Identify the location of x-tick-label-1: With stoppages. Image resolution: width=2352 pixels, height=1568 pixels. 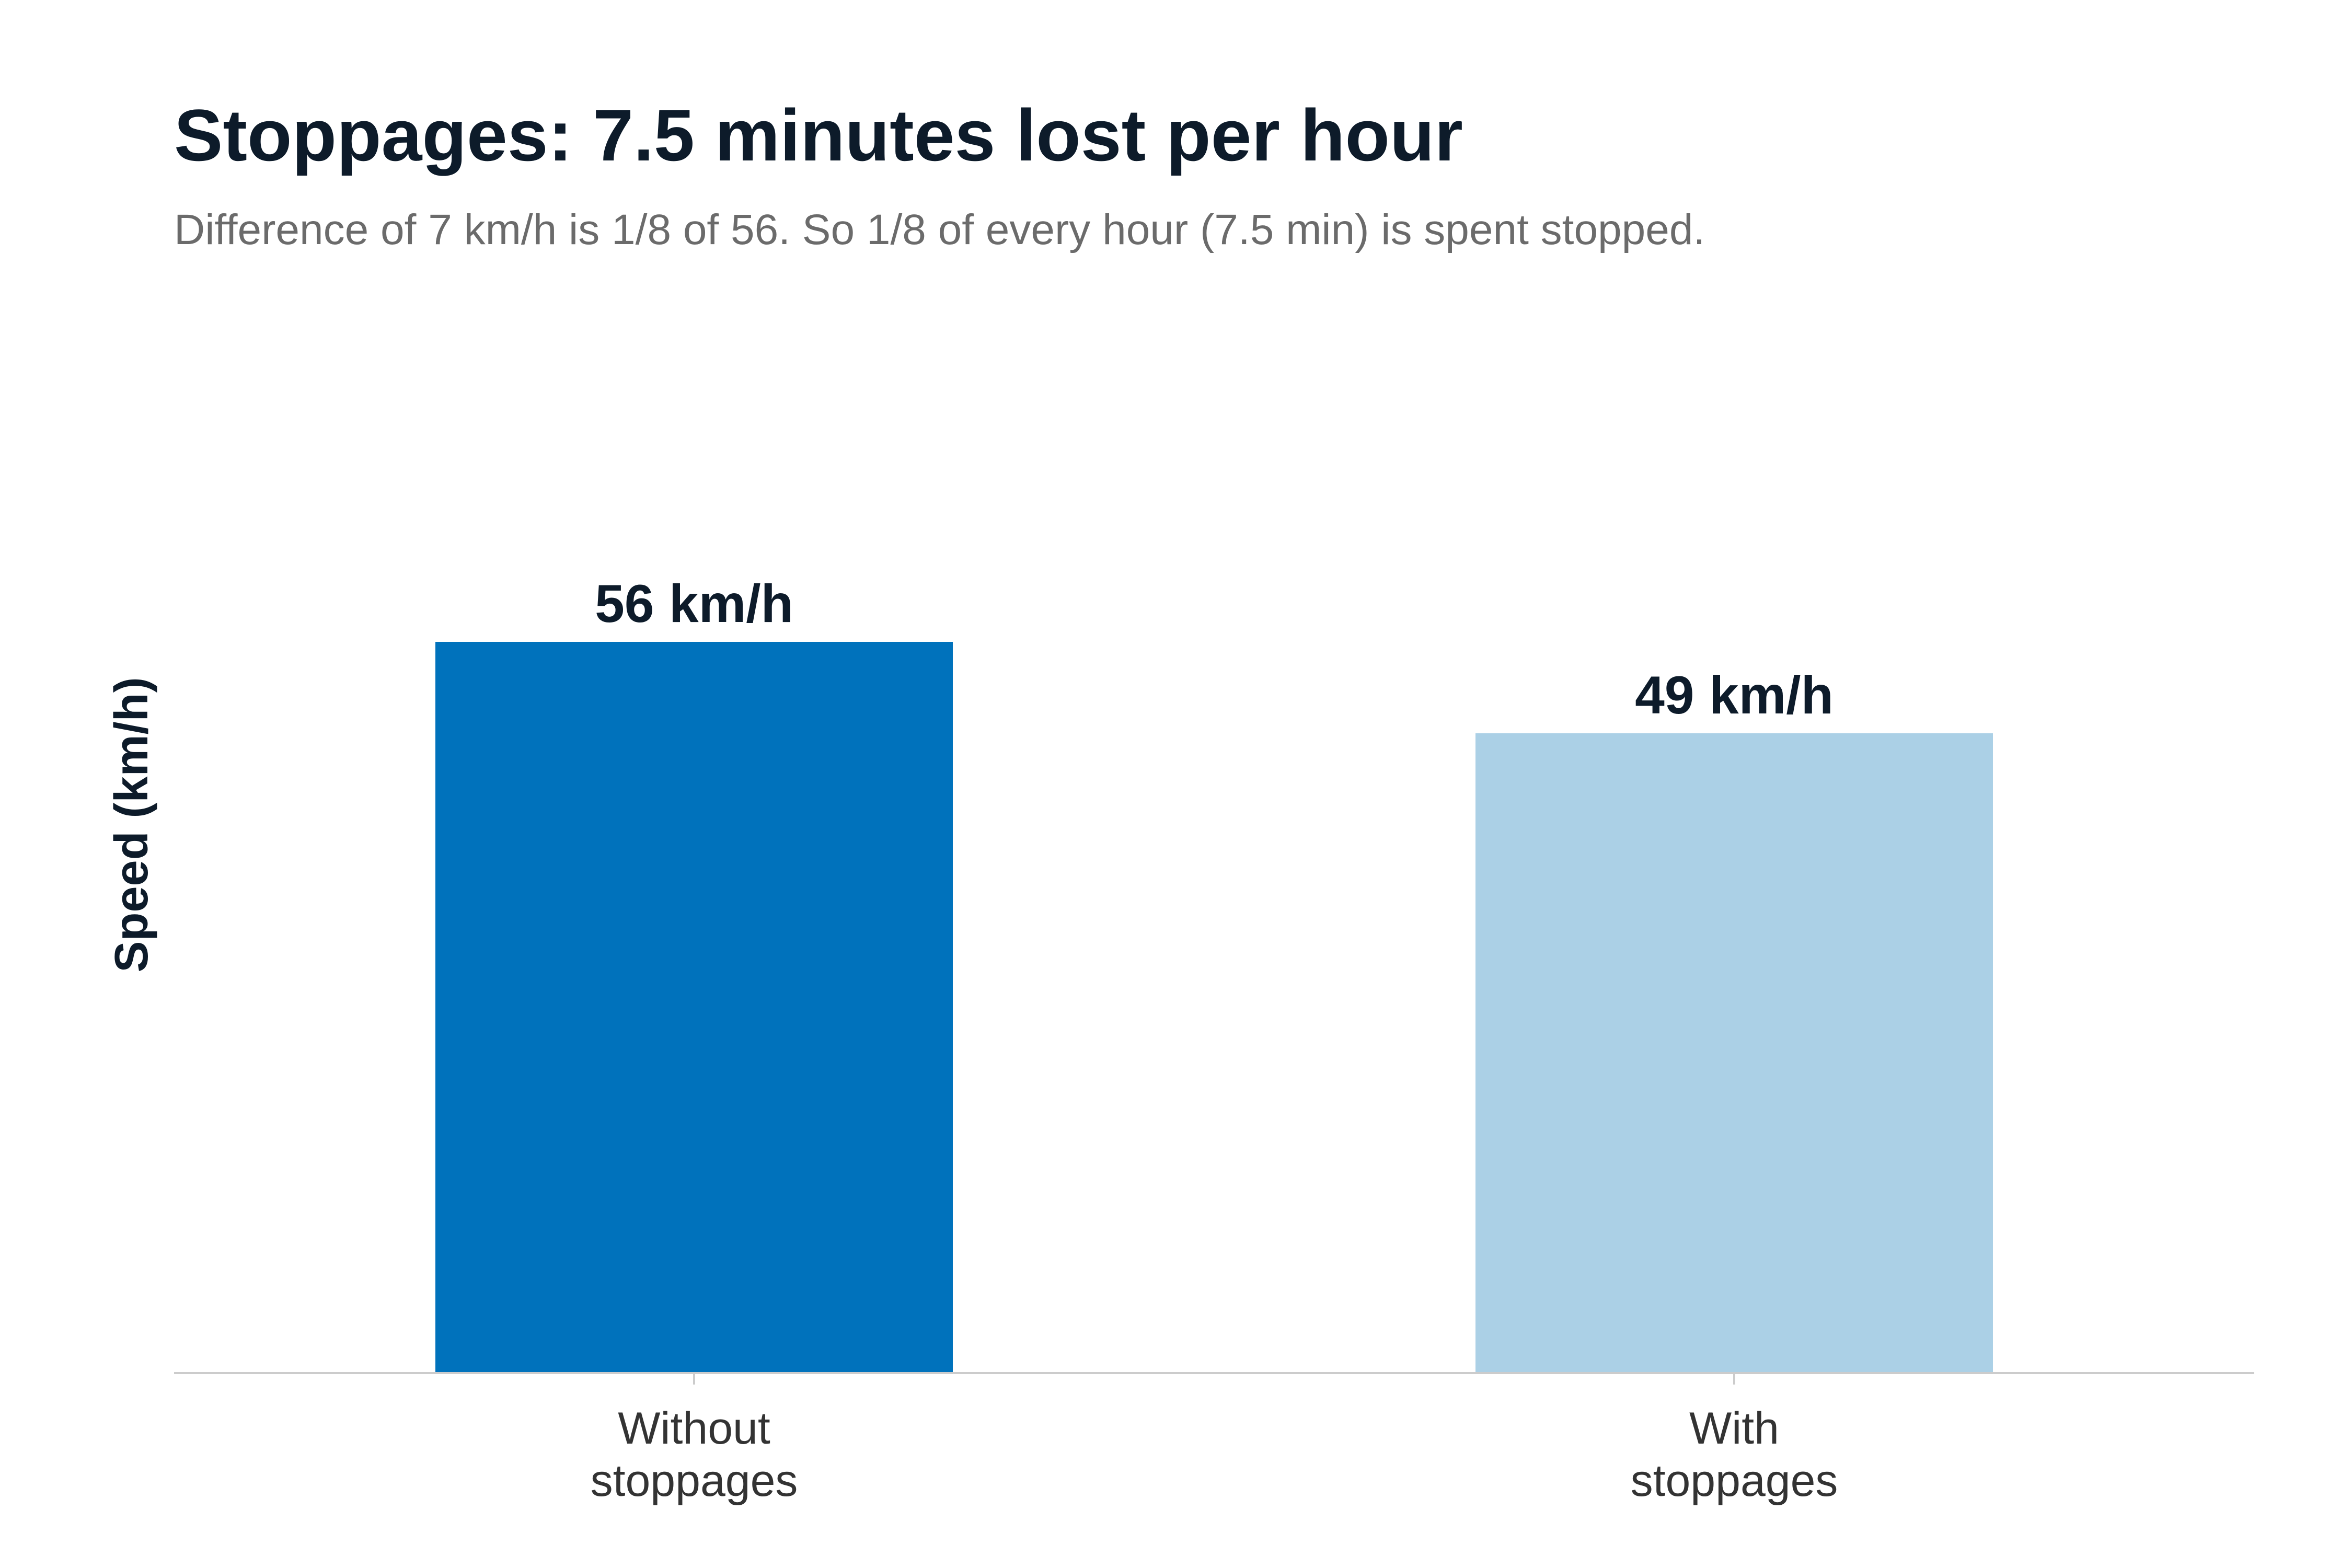
(1734, 1454).